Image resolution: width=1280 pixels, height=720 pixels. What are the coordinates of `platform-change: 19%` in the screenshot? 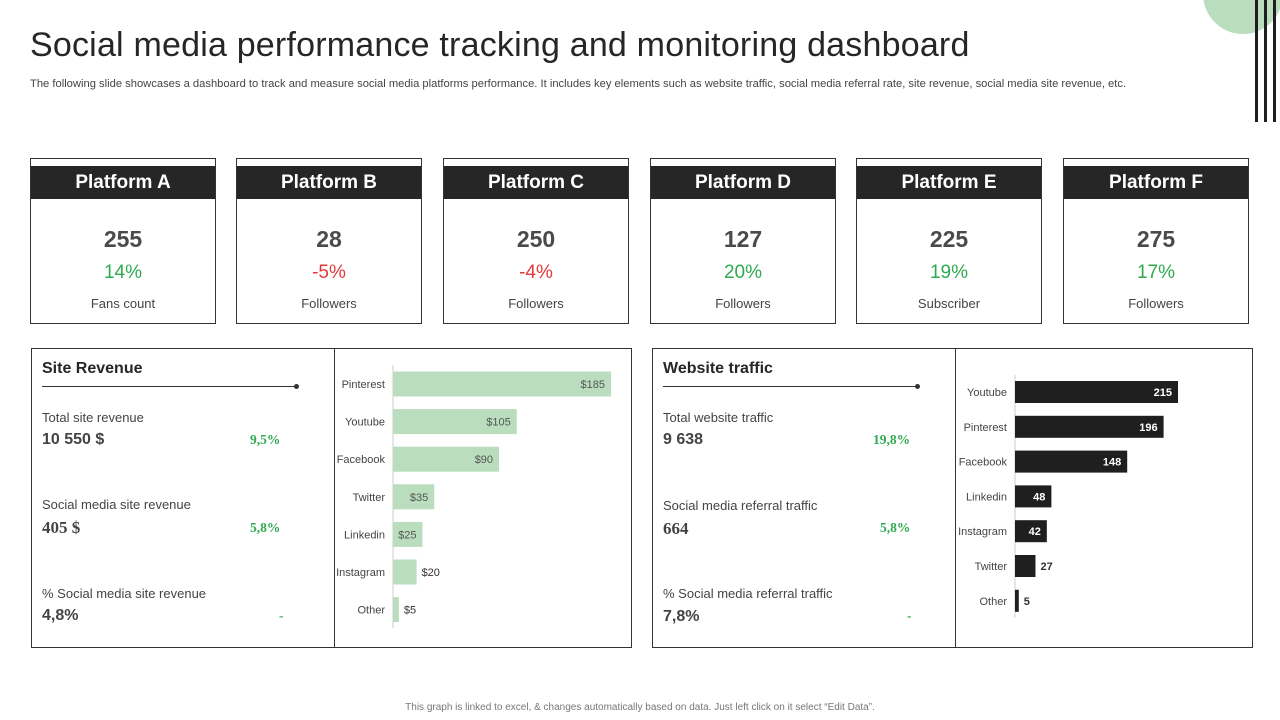 It's located at (949, 272).